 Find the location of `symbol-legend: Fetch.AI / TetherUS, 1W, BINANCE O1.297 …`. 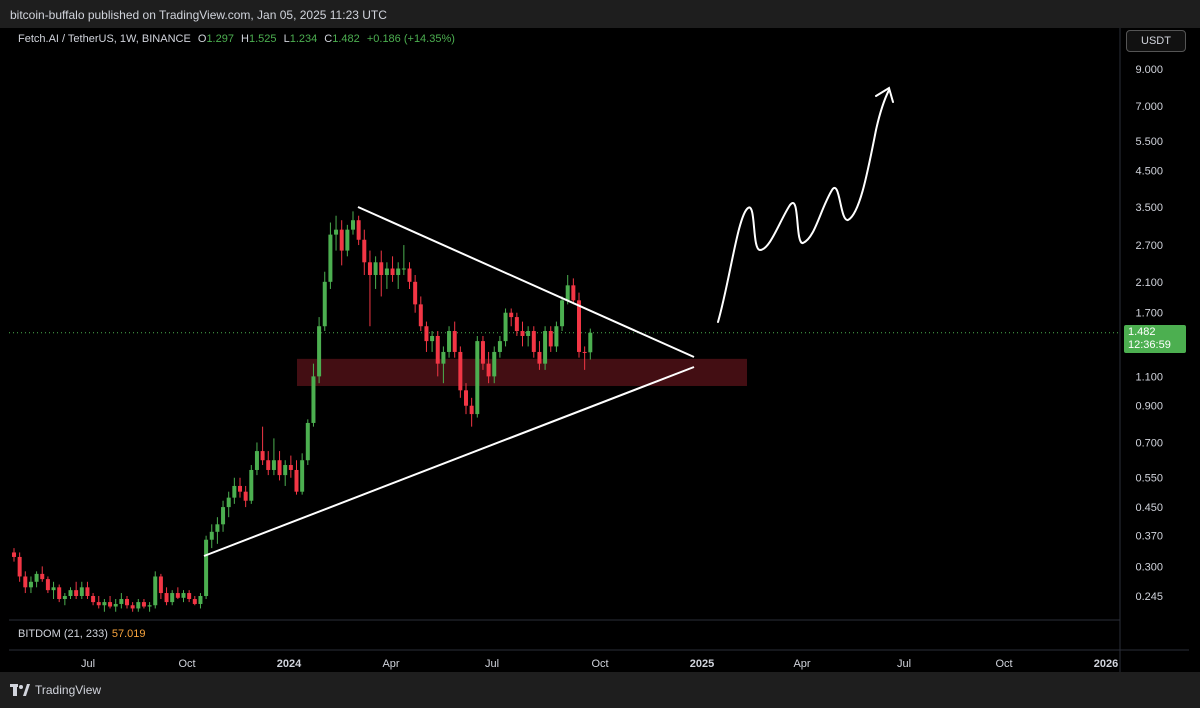

symbol-legend: Fetch.AI / TetherUS, 1W, BINANCE O1.297 … is located at coordinates (236, 39).